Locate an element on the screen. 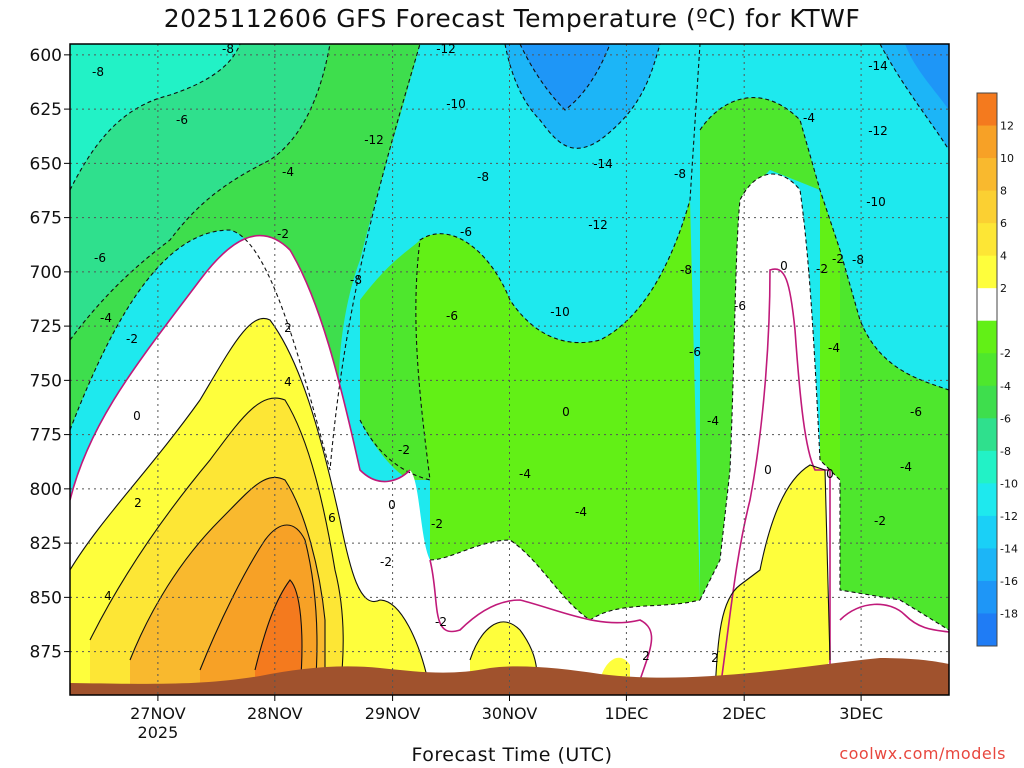 The width and height of the screenshot is (1024, 768). colorbar-label: -4 is located at coordinates (1005, 386).